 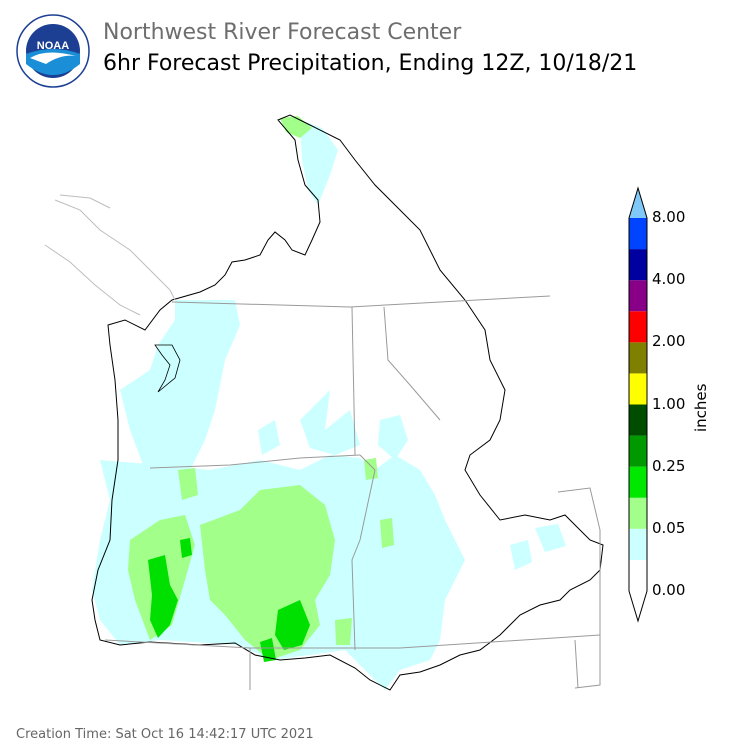 I want to click on noaa-logo: NOAA, so click(x=53, y=51).